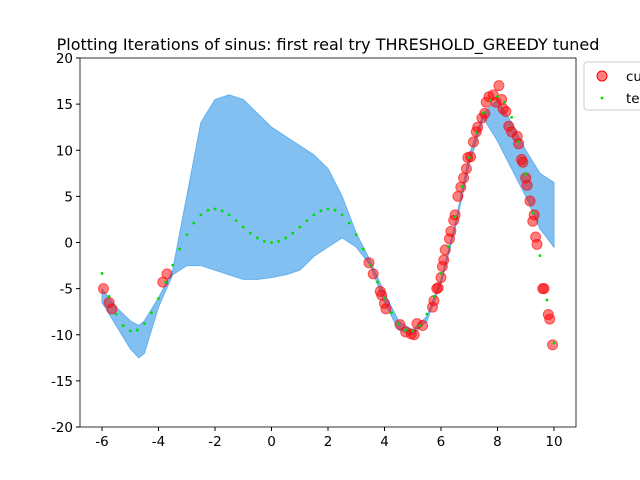 Image resolution: width=640 pixels, height=480 pixels. Describe the element at coordinates (214, 442) in the screenshot. I see `x-tick-label: -2` at that location.